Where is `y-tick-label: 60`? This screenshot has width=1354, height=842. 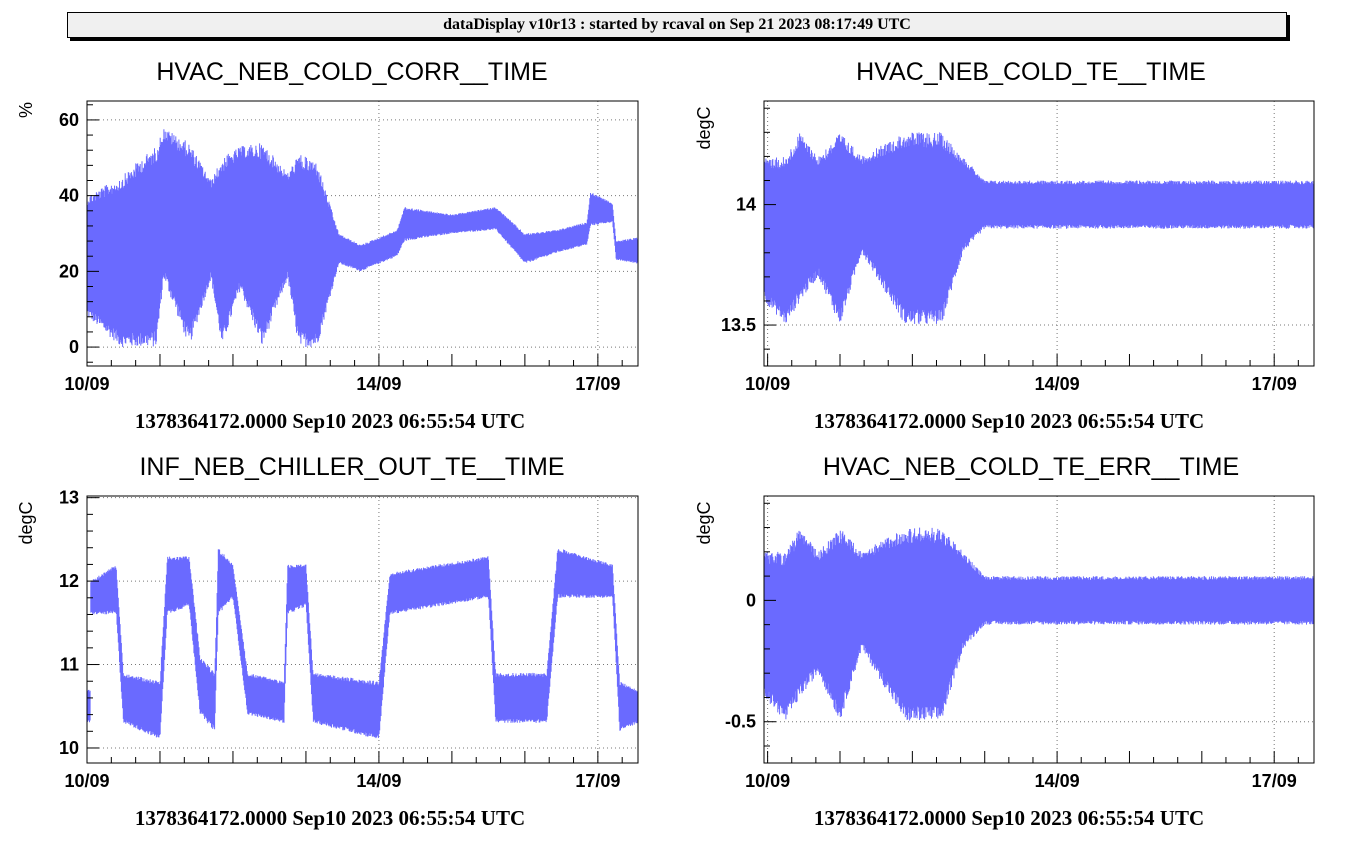
y-tick-label: 60 is located at coordinates (69, 120).